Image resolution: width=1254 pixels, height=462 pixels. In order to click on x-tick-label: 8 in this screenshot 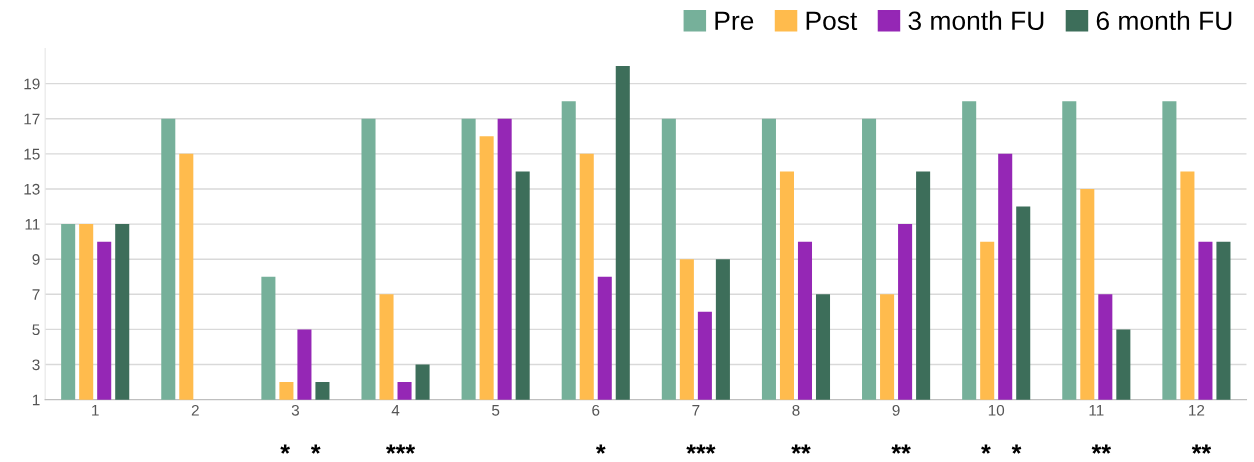, I will do `click(796, 410)`.